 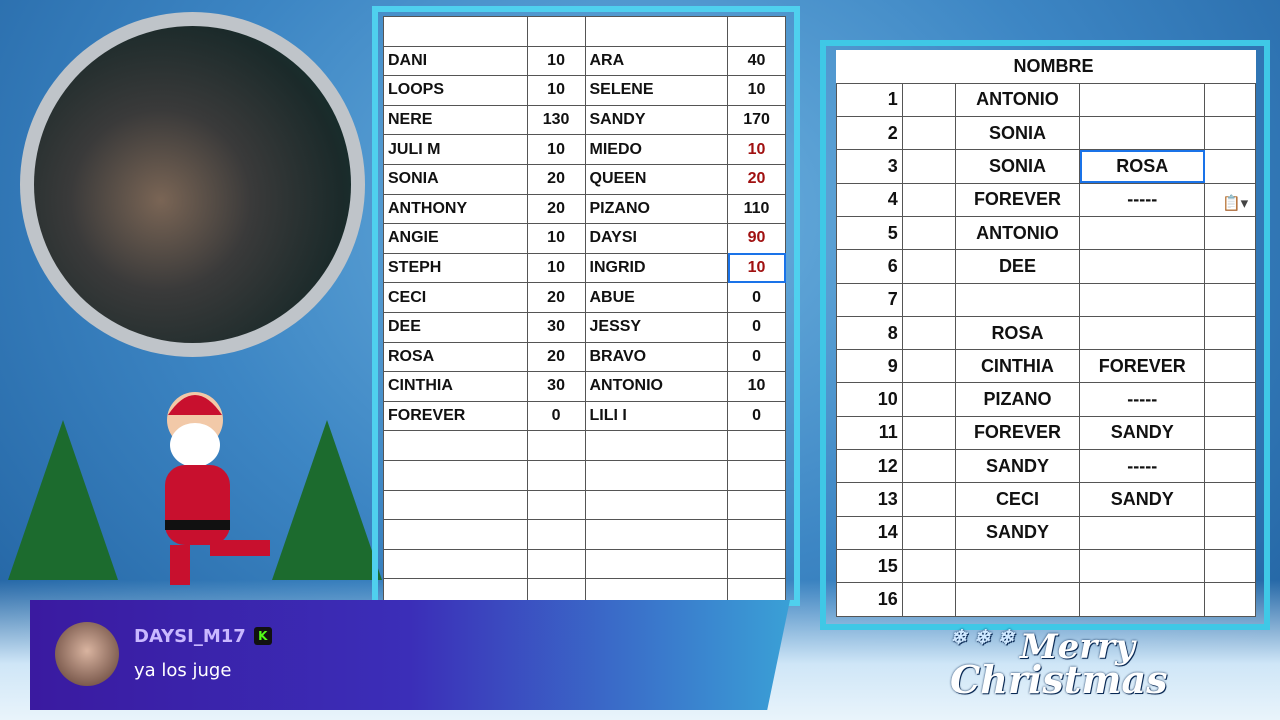 What do you see at coordinates (455, 149) in the screenshot?
I see `name-cell: JULI M` at bounding box center [455, 149].